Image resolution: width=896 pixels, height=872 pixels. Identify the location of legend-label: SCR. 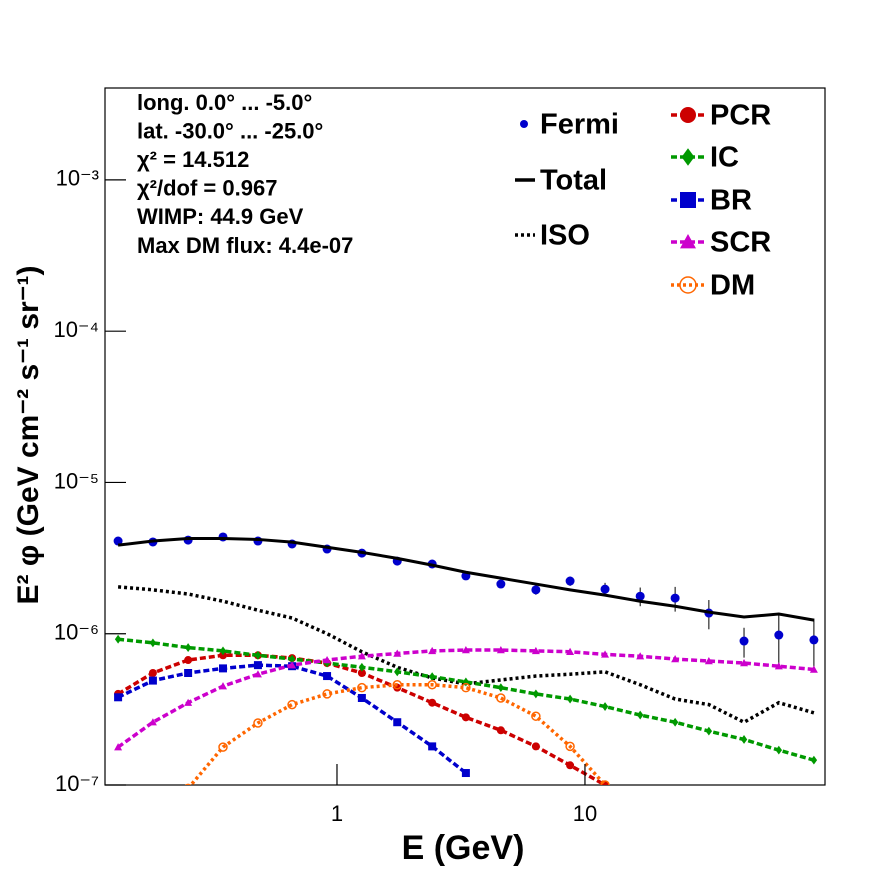
(740, 243).